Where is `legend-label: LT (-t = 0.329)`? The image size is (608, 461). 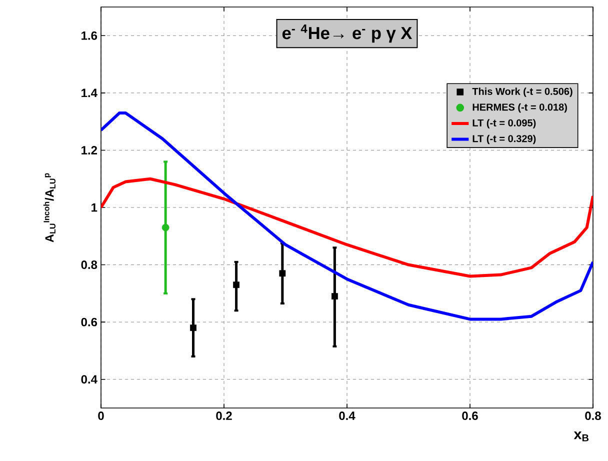 legend-label: LT (-t = 0.329) is located at coordinates (504, 139).